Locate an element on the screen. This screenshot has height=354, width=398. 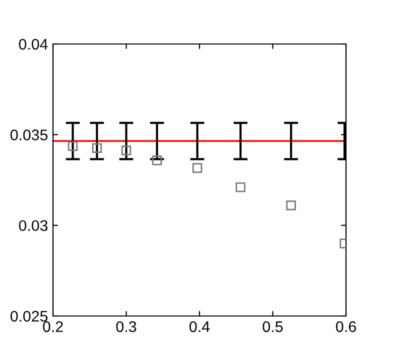
y-tick-label: 0.025 is located at coordinates (29, 316).